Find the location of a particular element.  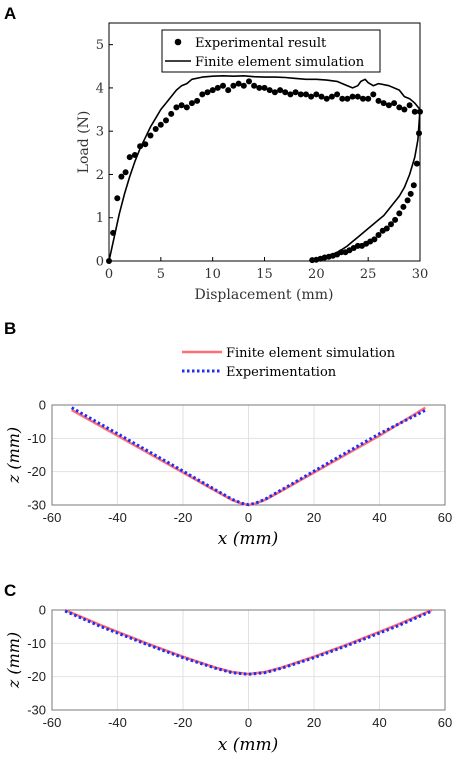

panel-b-y-axis-label: z (mm) is located at coordinates (13, 455).